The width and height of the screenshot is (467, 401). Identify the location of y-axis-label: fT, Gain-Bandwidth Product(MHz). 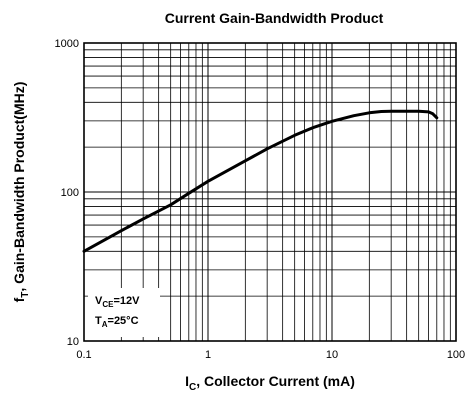
(21, 192).